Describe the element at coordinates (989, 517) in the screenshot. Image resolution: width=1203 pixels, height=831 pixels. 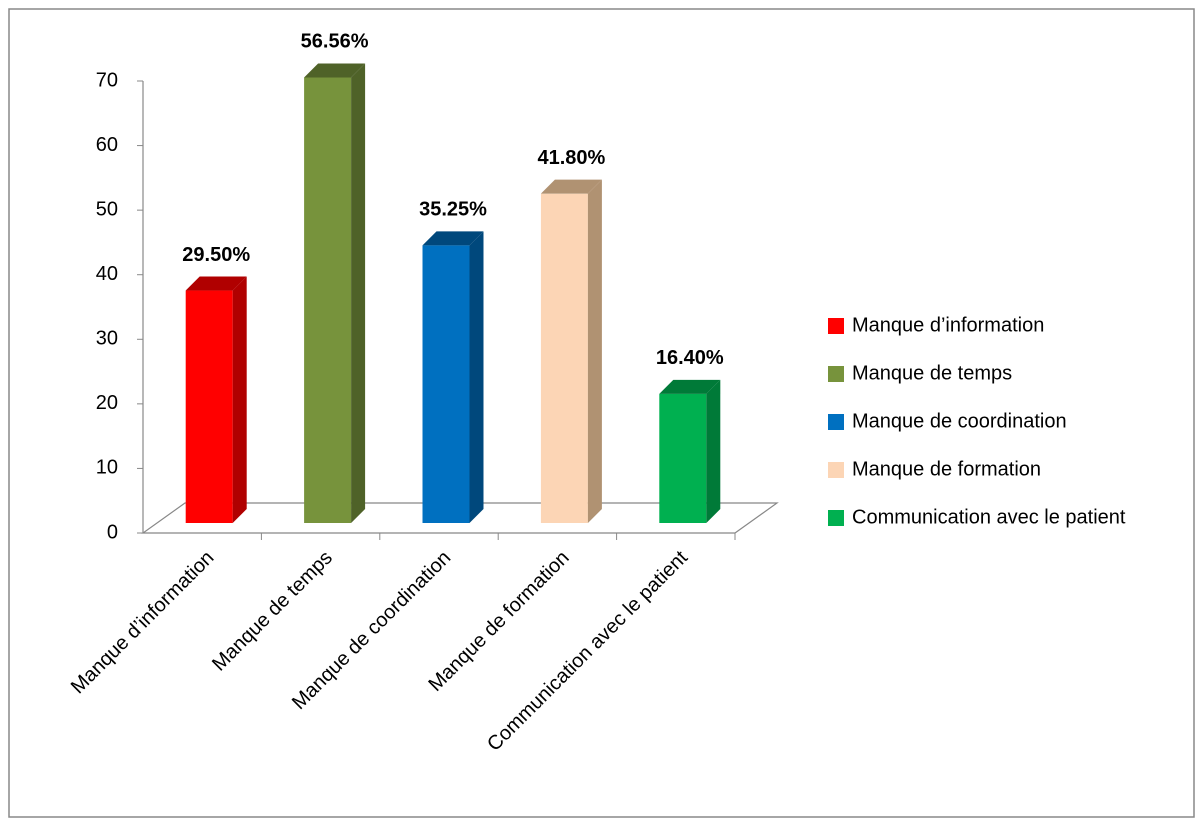
I see `legend-label: Communication avec le patient` at that location.